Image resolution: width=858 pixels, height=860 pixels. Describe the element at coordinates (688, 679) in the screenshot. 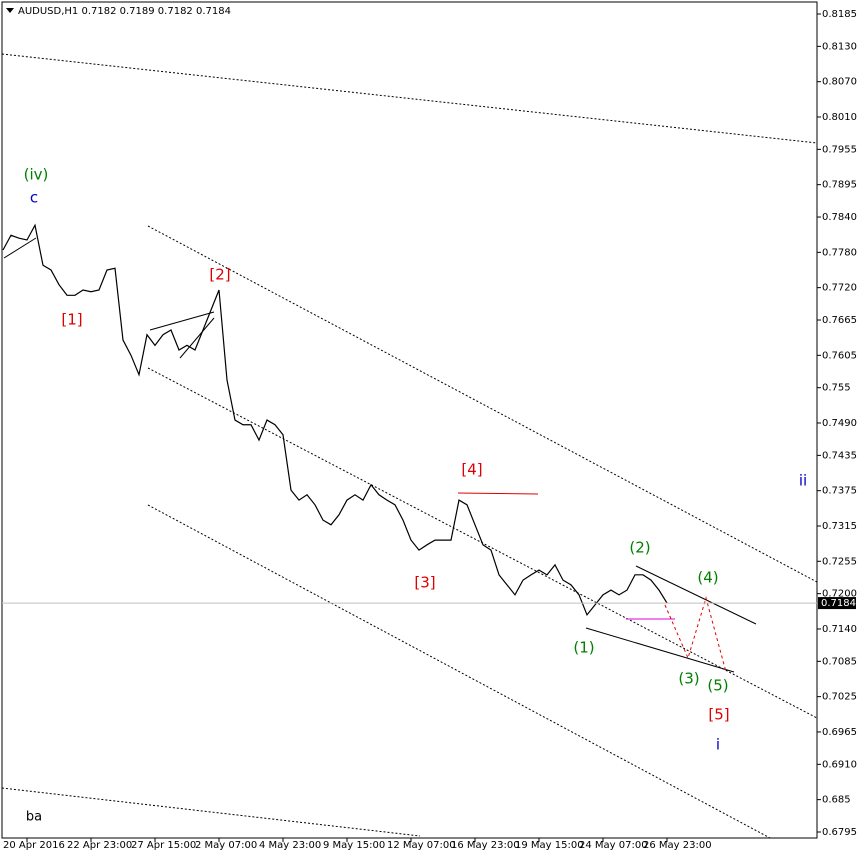

I see `wave-label: (3)` at that location.